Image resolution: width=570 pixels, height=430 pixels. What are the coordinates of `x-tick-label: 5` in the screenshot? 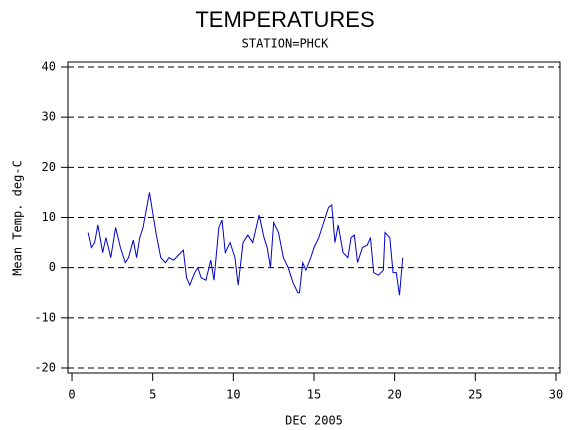 It's located at (152, 395).